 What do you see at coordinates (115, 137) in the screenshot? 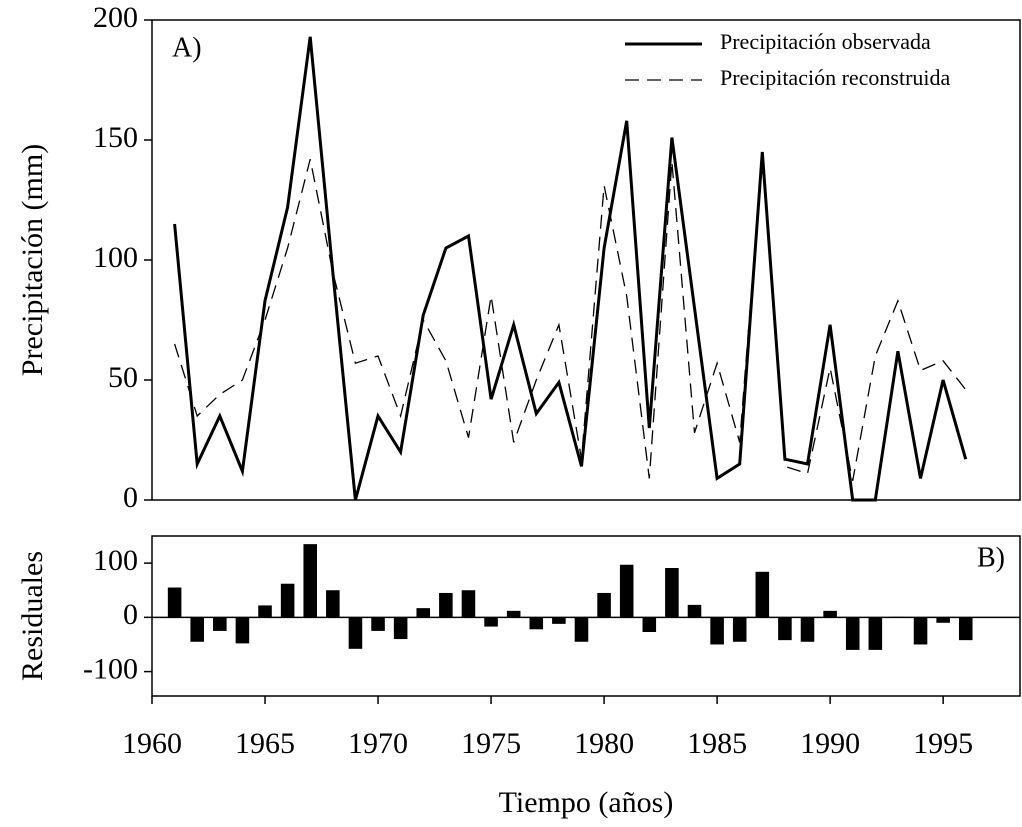
I see `y-tick-label: 150` at bounding box center [115, 137].